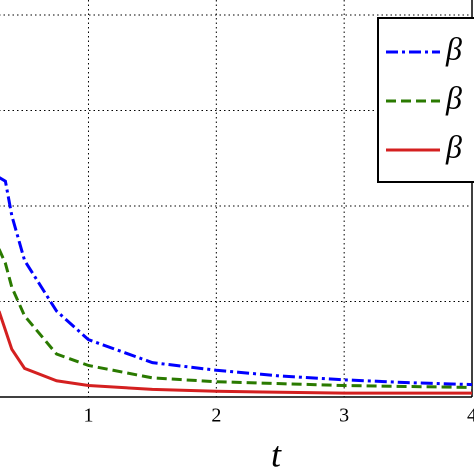 The image size is (474, 474). What do you see at coordinates (216, 416) in the screenshot?
I see `x-tick-label: 2` at bounding box center [216, 416].